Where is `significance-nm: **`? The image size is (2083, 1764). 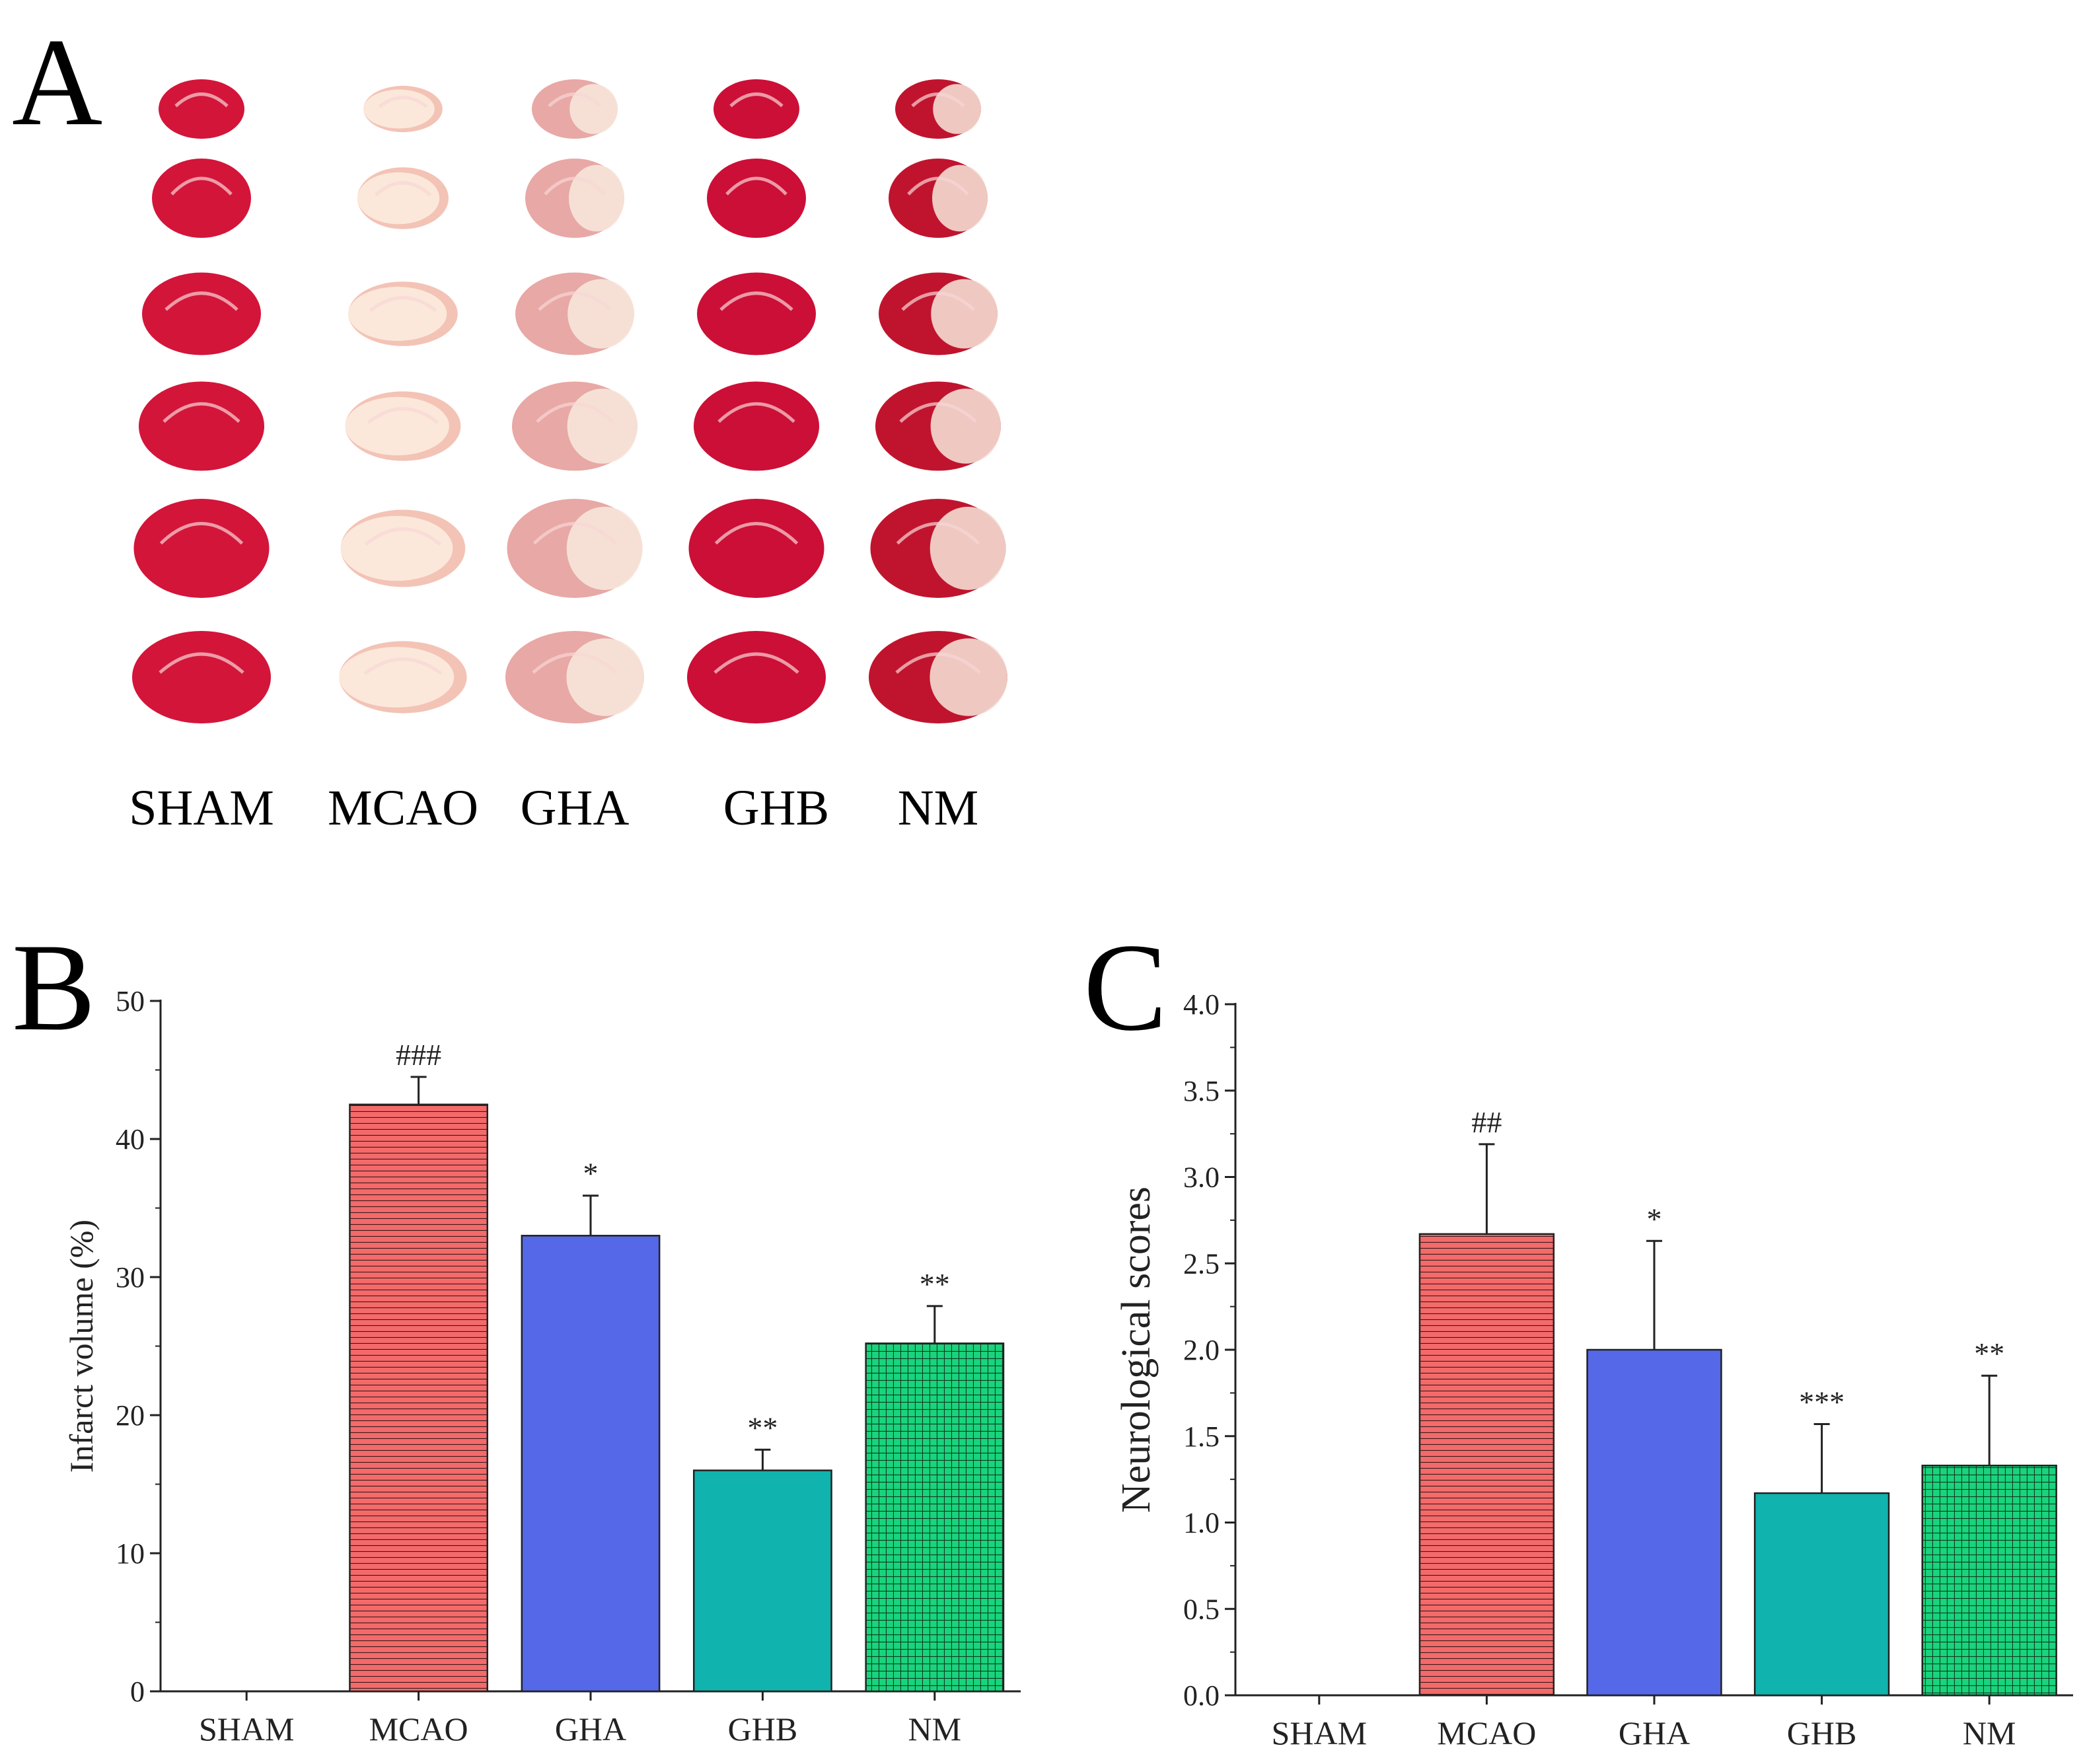 significance-nm: ** is located at coordinates (1989, 1353).